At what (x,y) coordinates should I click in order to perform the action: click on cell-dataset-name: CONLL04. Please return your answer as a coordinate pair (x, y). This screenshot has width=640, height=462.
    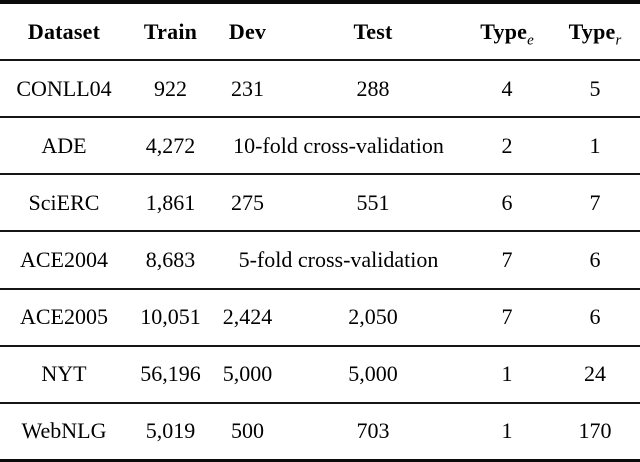
    Looking at the image, I should click on (64, 89).